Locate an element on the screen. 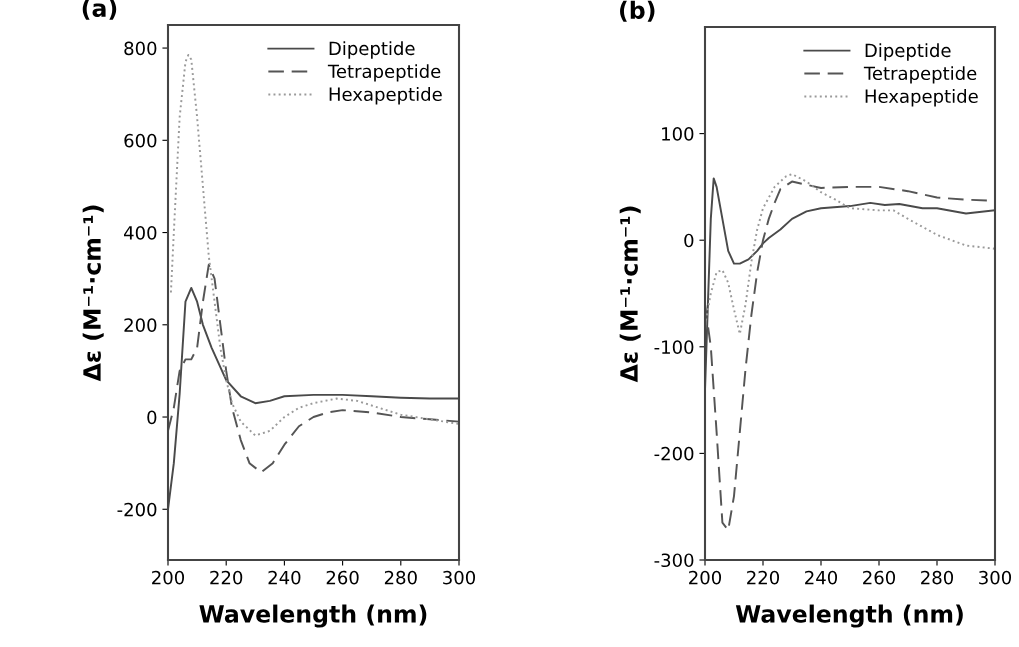 The width and height of the screenshot is (1019, 647). y-tick-label: 800 is located at coordinates (140, 48).